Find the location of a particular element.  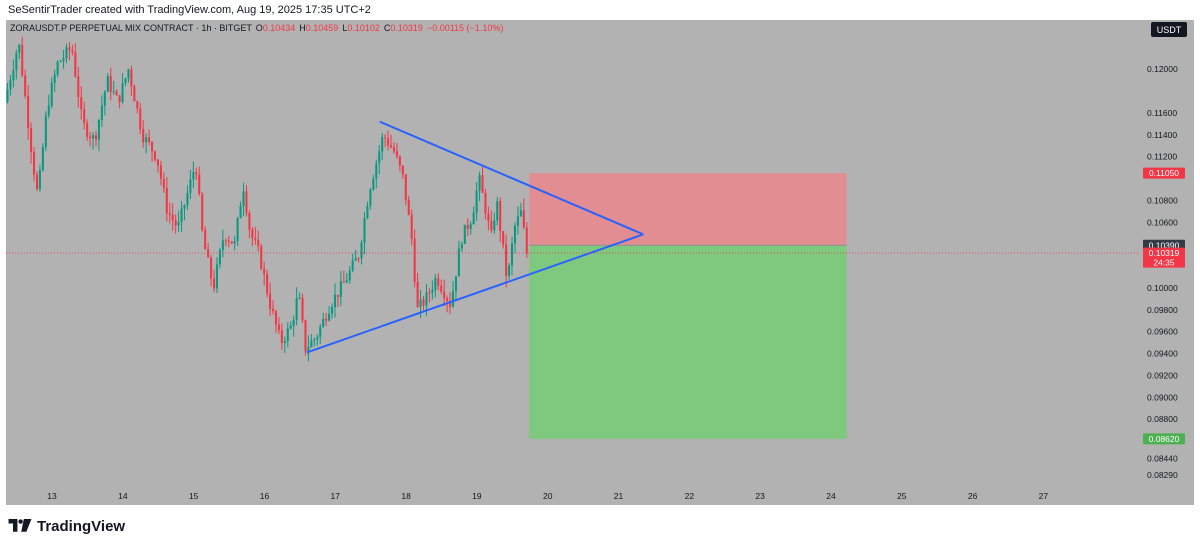

currency-button is located at coordinates (1169, 29).